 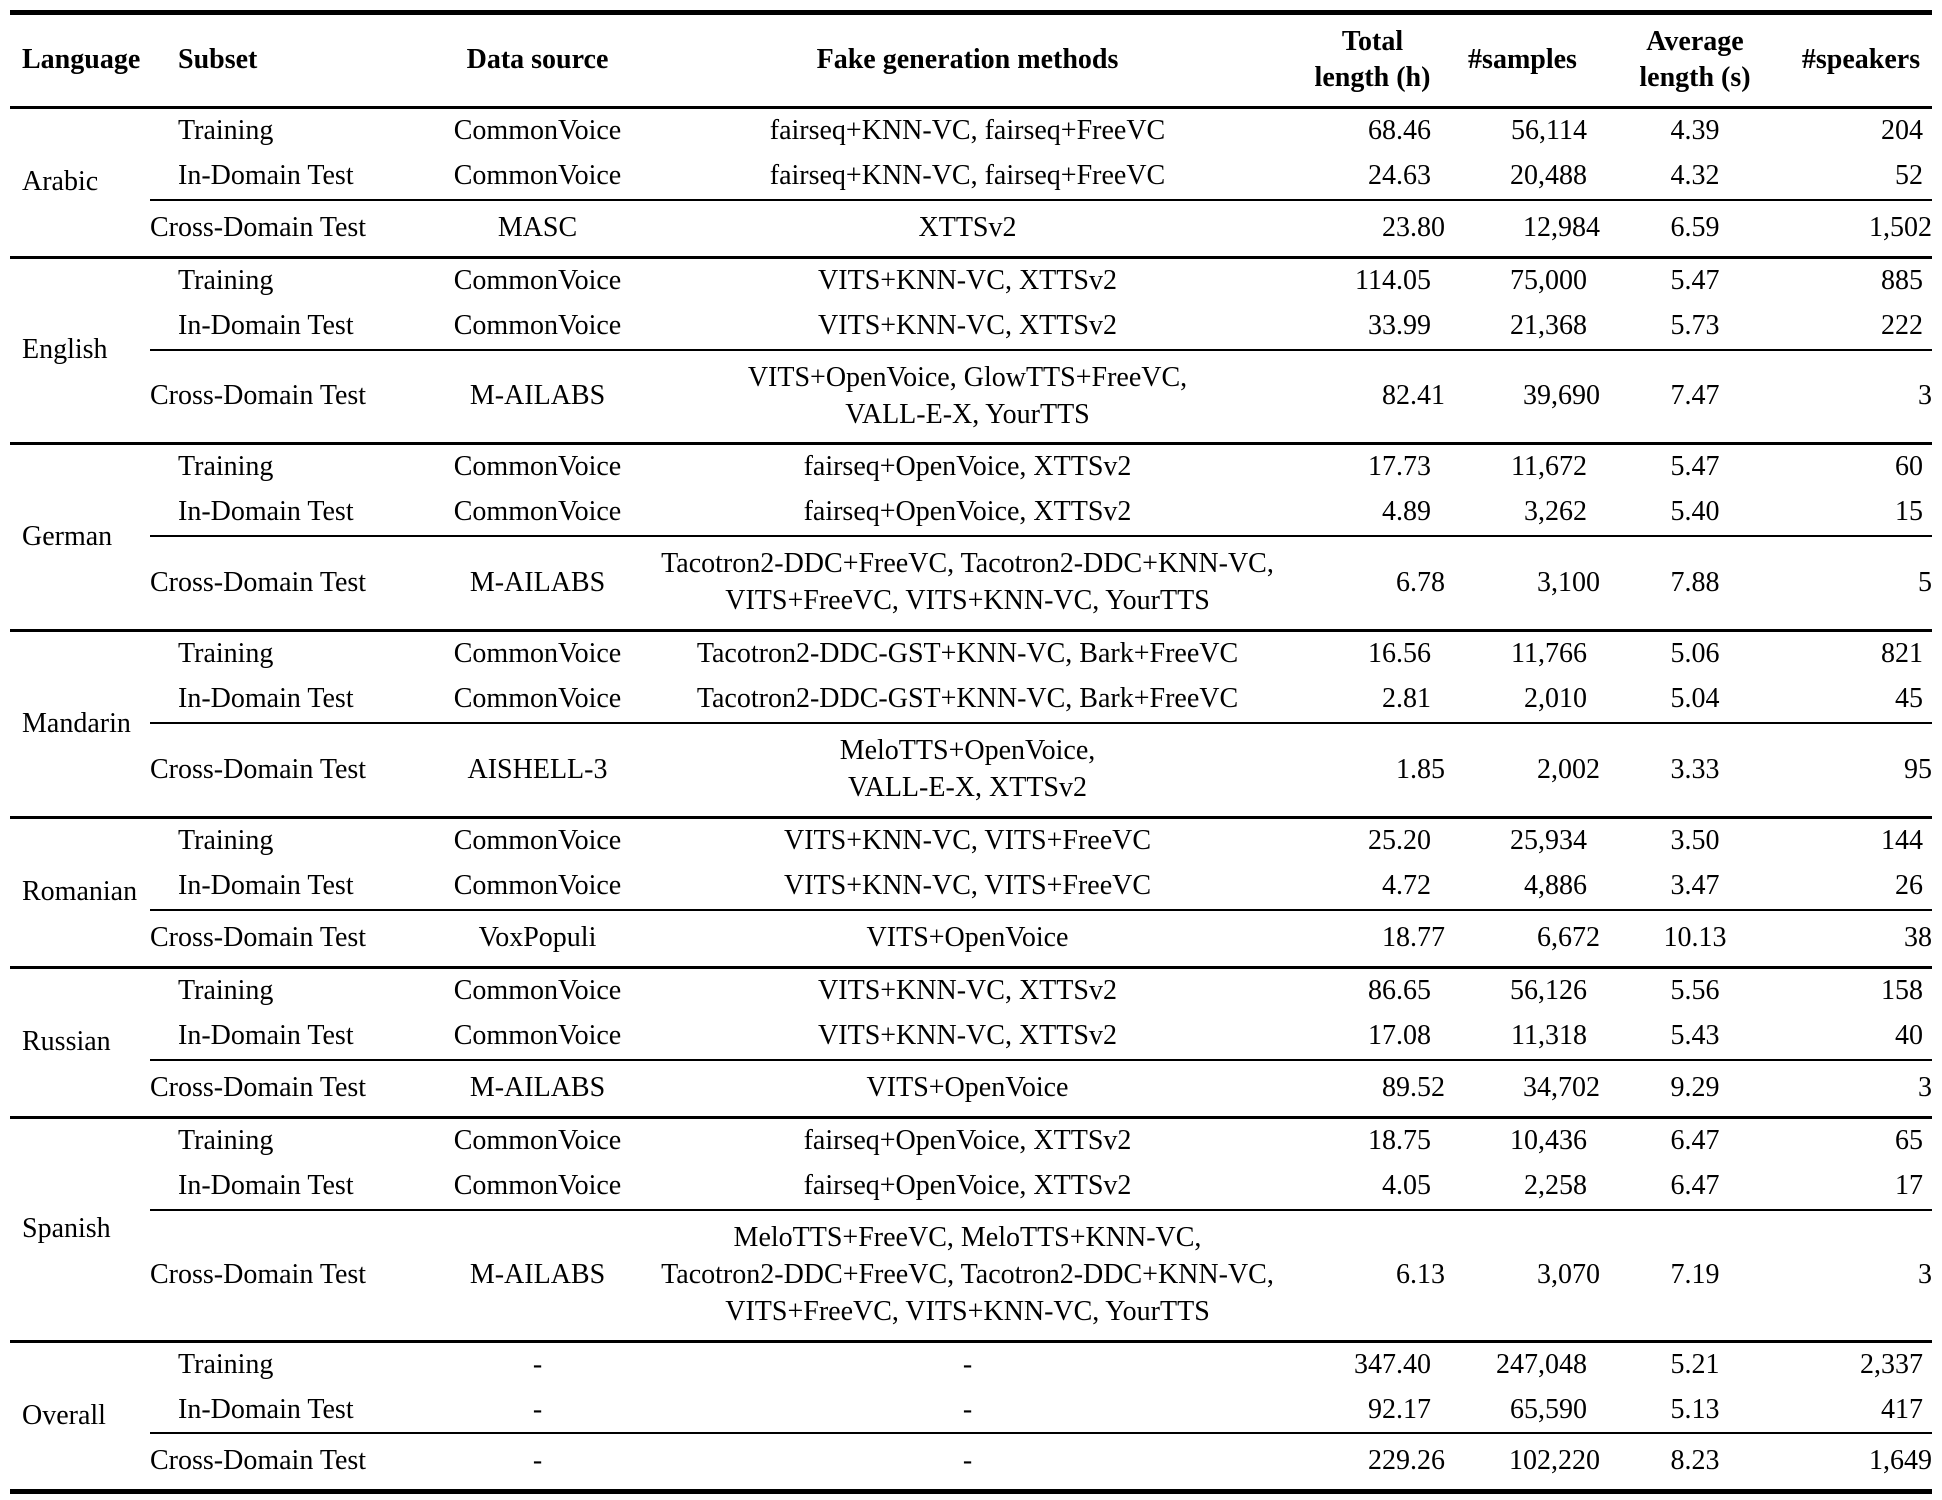 What do you see at coordinates (1548, 841) in the screenshot?
I see `samples-cell: 25,934` at bounding box center [1548, 841].